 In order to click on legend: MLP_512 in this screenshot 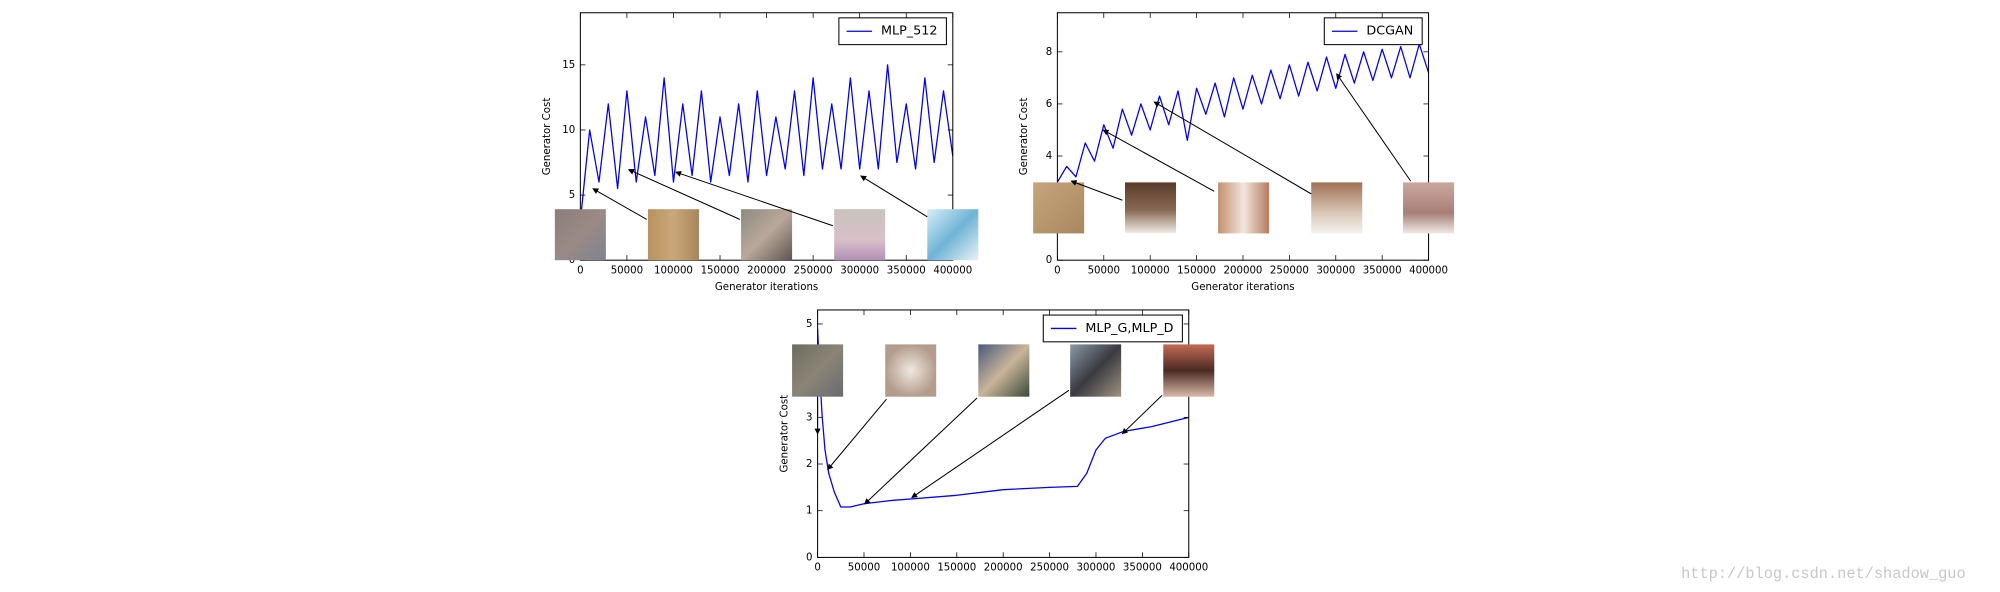, I will do `click(892, 31)`.